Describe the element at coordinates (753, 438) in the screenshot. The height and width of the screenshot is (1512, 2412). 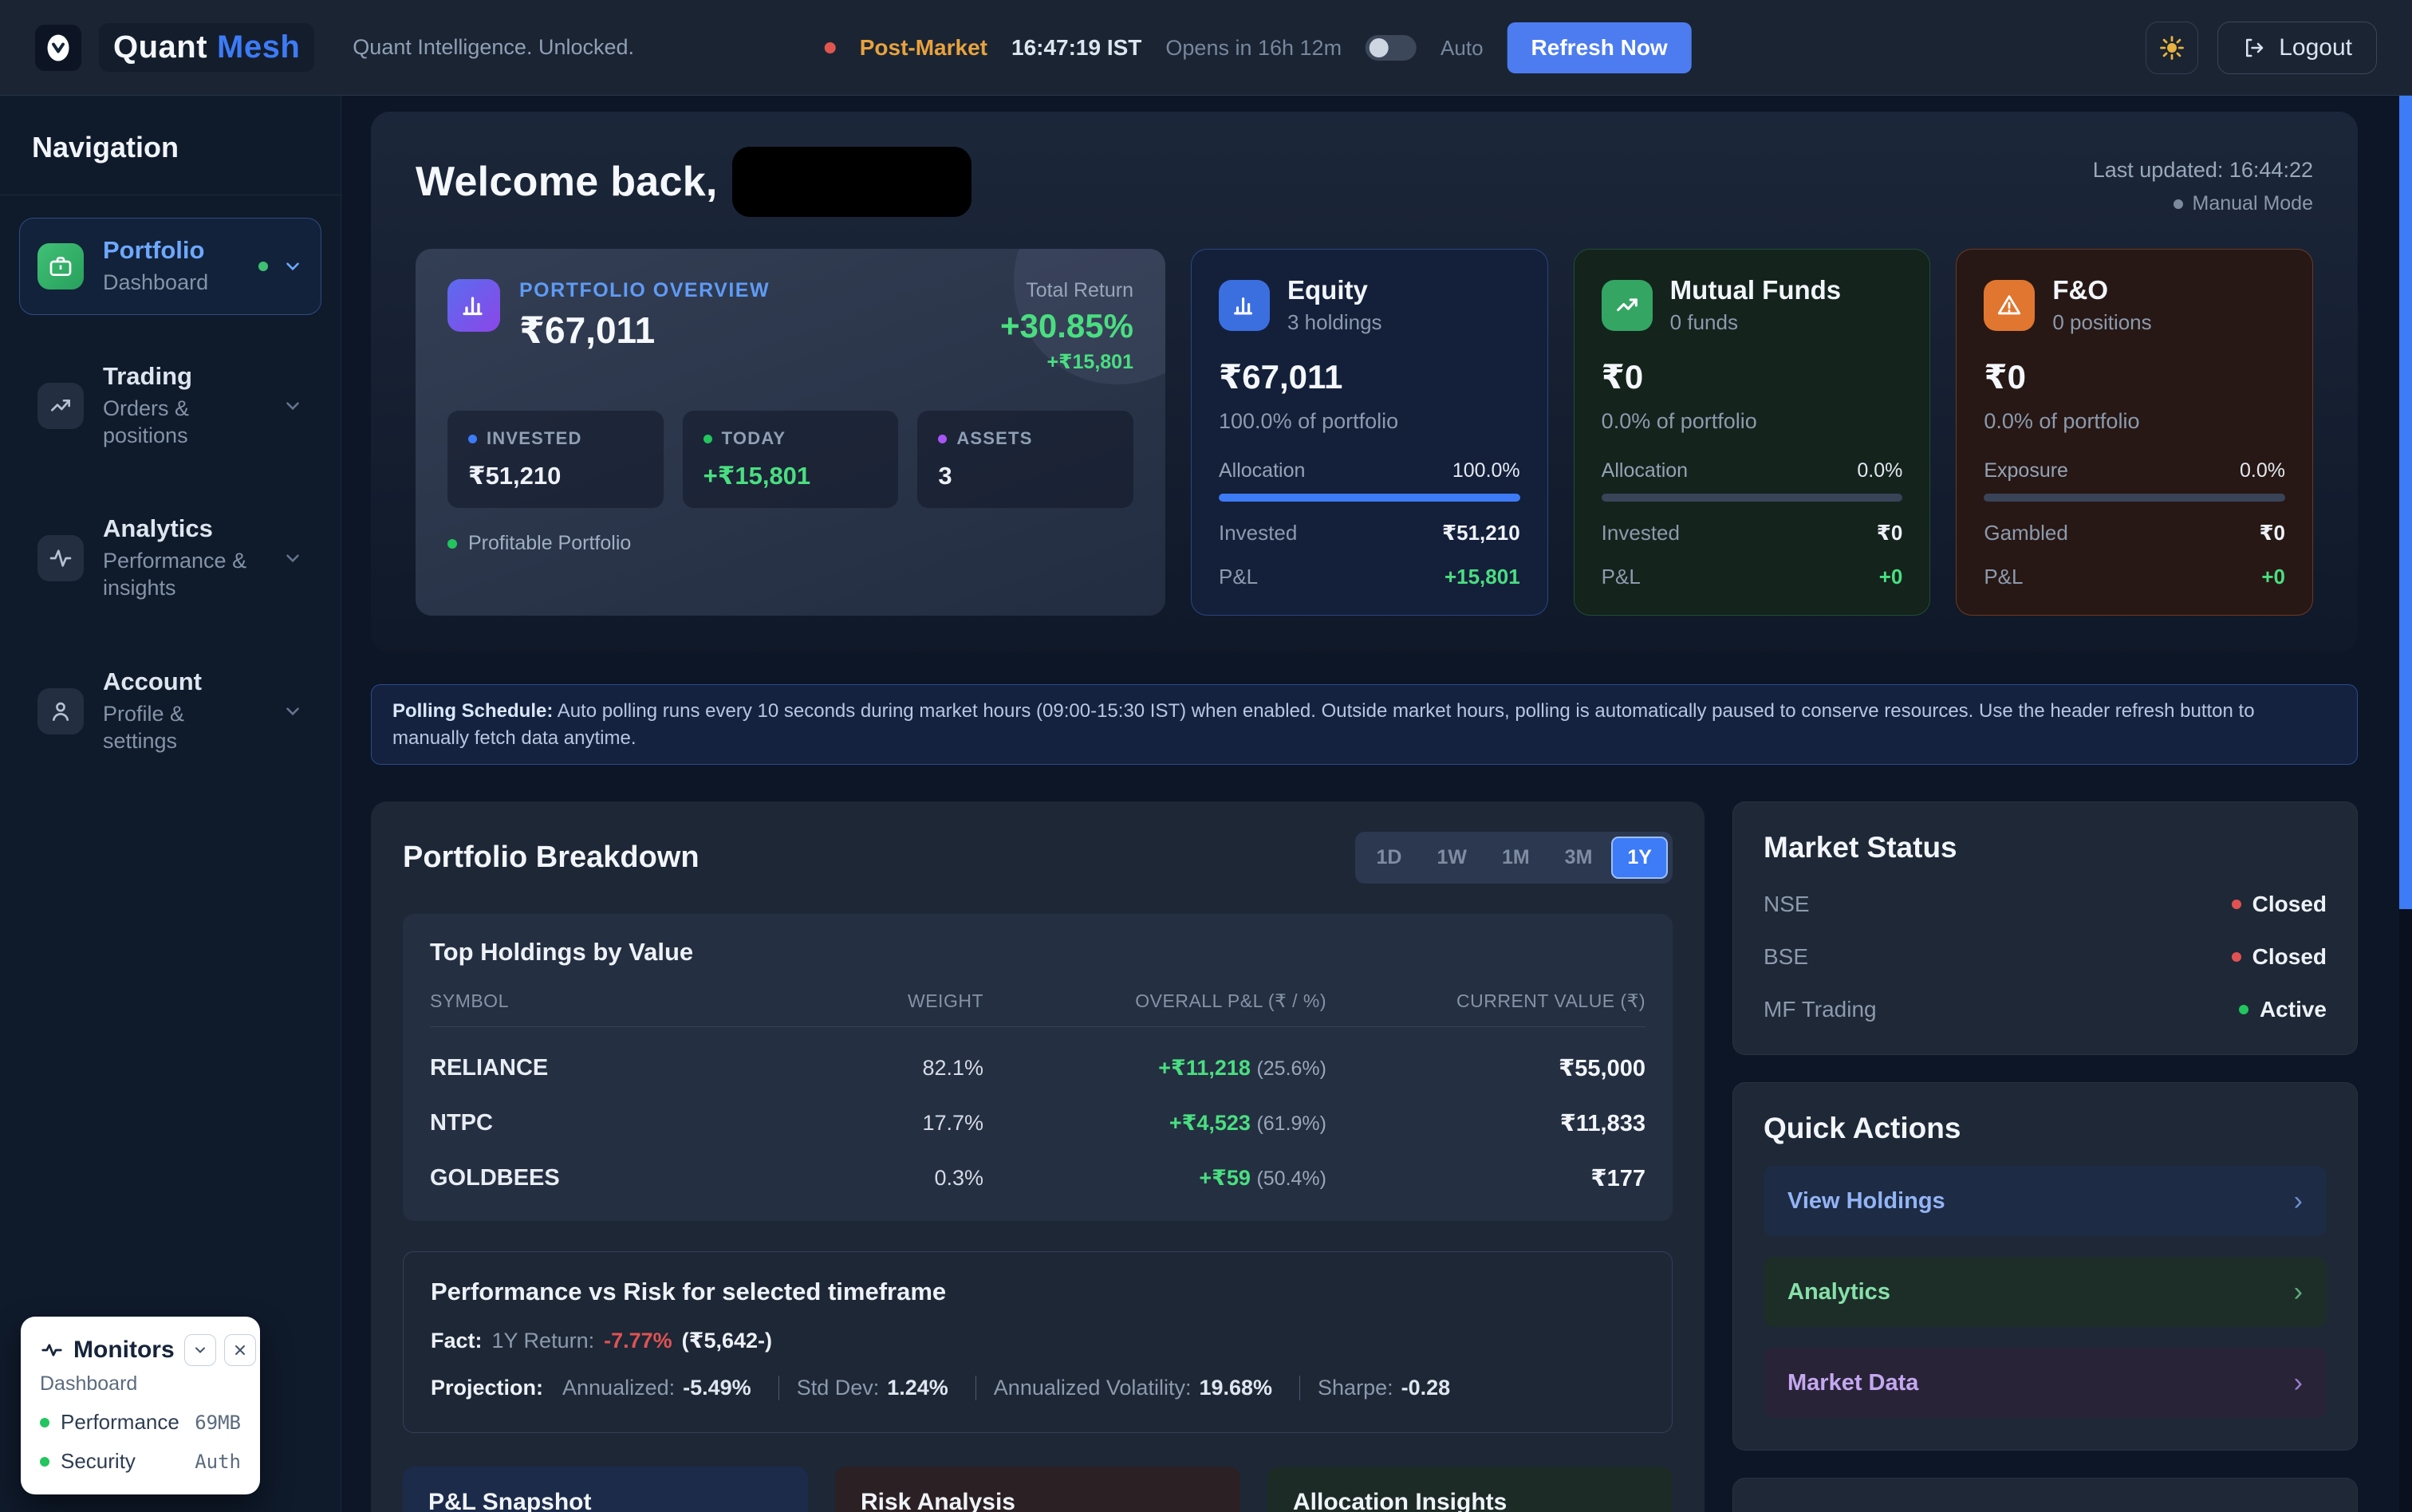
I see `stat-label: TODAY` at that location.